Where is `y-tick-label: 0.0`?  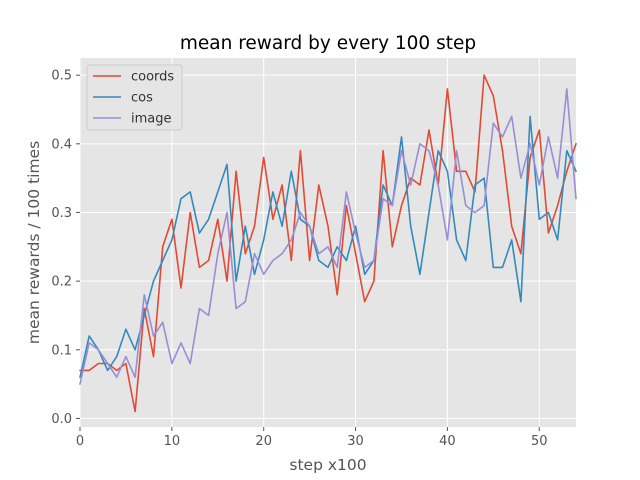 y-tick-label: 0.0 is located at coordinates (61, 419).